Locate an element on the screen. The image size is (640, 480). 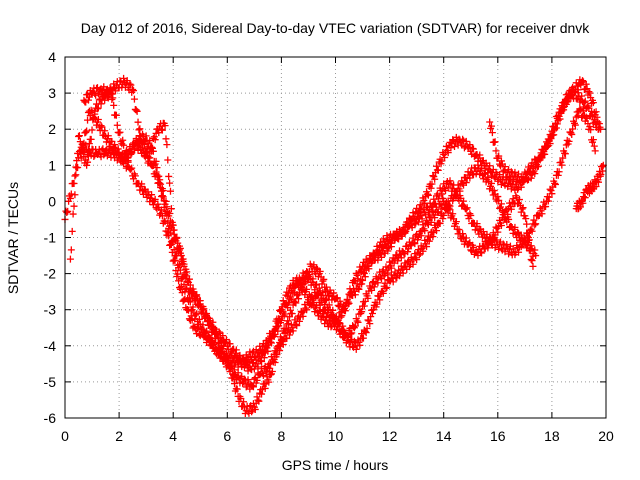
x-tick-labels: 0 2 4 6 8 10 12 14 16 18 20 is located at coordinates (337, 436).